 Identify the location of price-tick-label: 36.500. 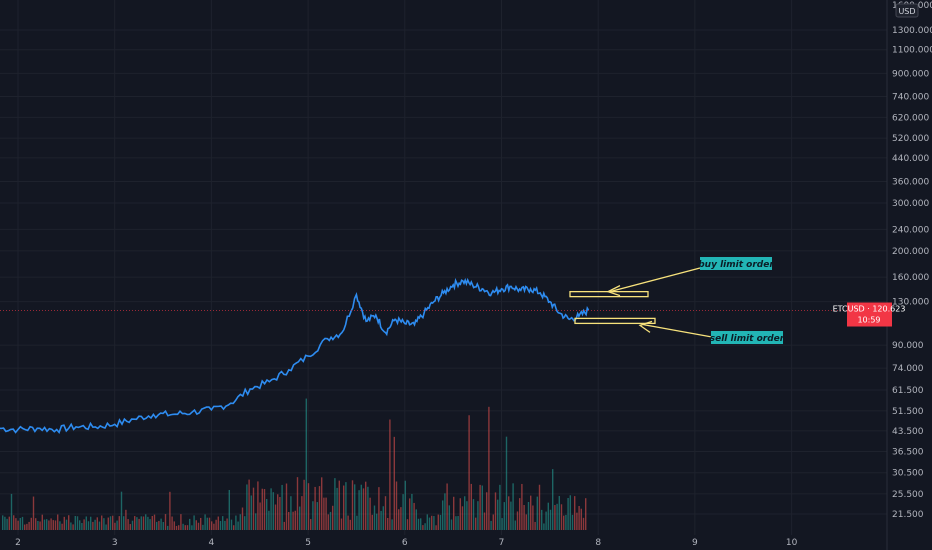
(908, 453).